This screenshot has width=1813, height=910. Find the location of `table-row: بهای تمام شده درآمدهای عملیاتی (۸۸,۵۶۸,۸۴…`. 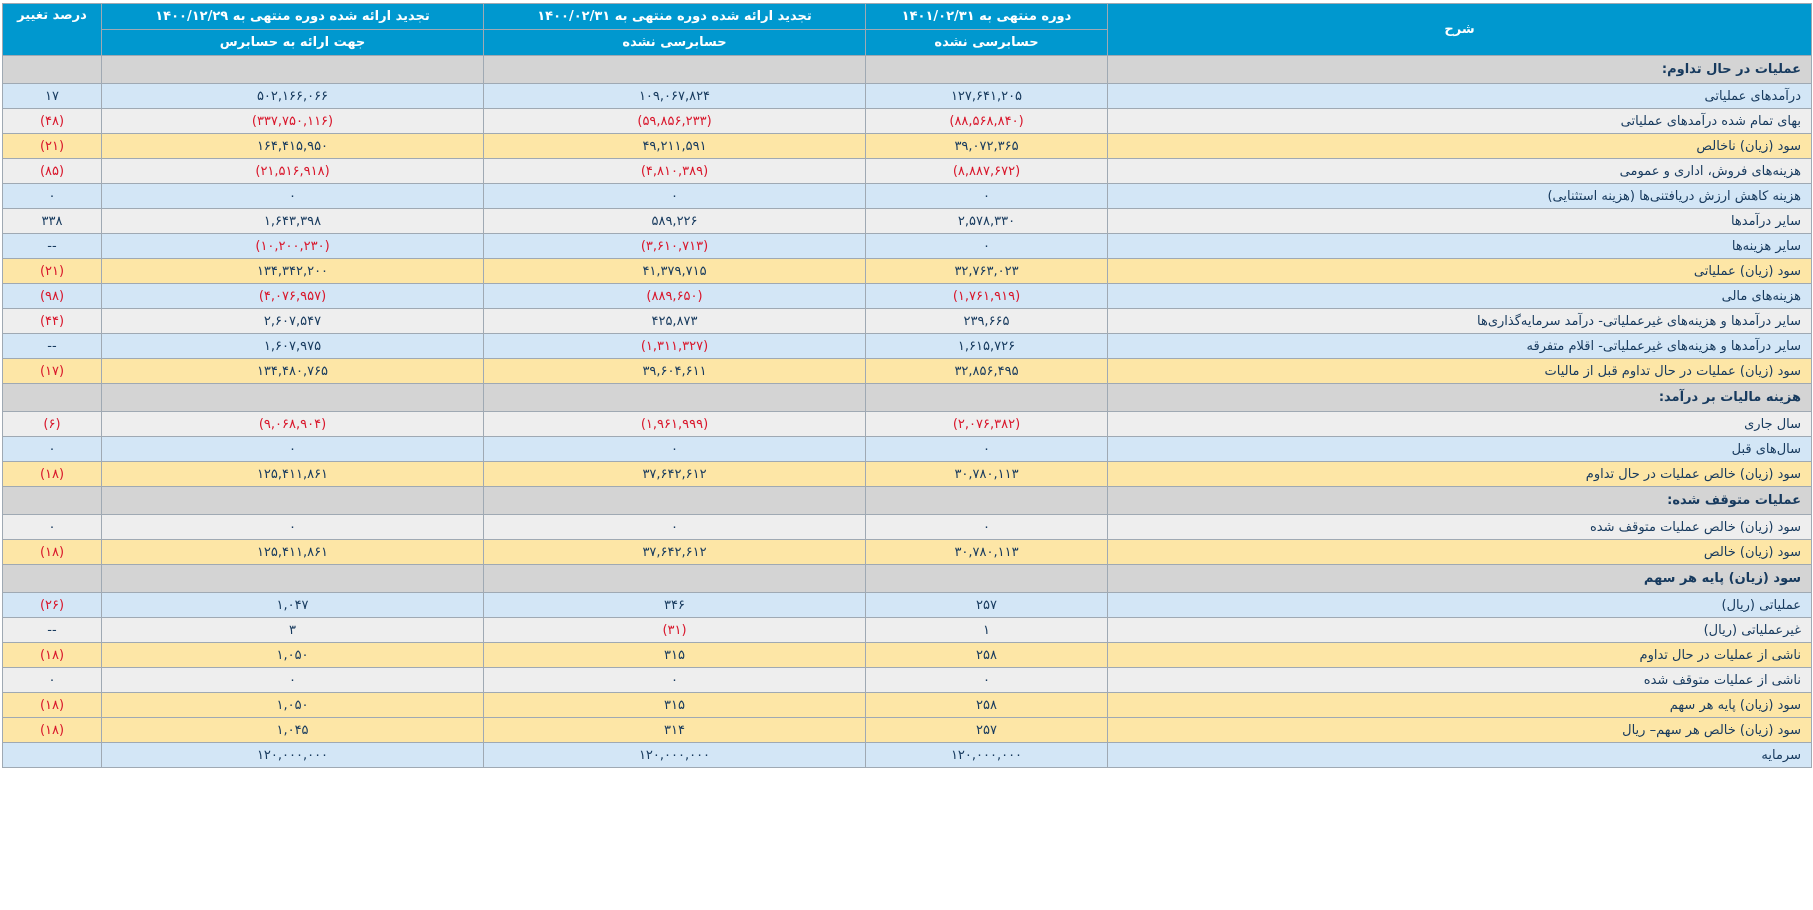

table-row: بهای تمام شده درآمدهای عملیاتی (۸۸,۵۶۸,۸۴… is located at coordinates (907, 121).